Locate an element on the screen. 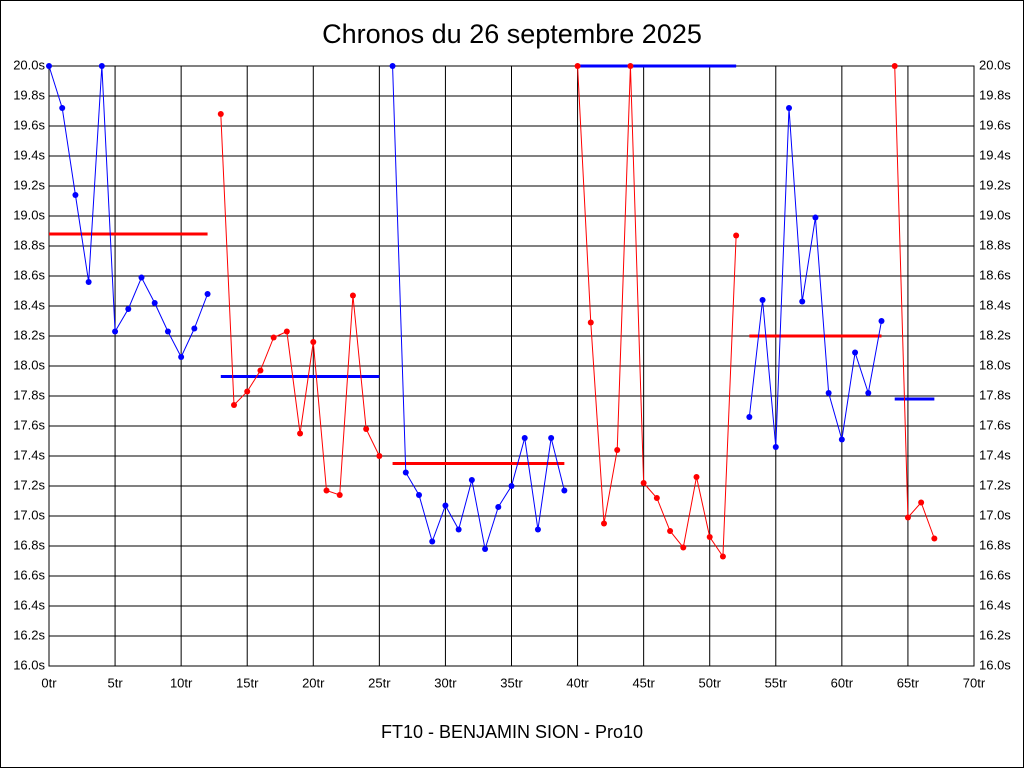 This screenshot has height=768, width=1024. x-tick-label: 20tr is located at coordinates (313, 682).